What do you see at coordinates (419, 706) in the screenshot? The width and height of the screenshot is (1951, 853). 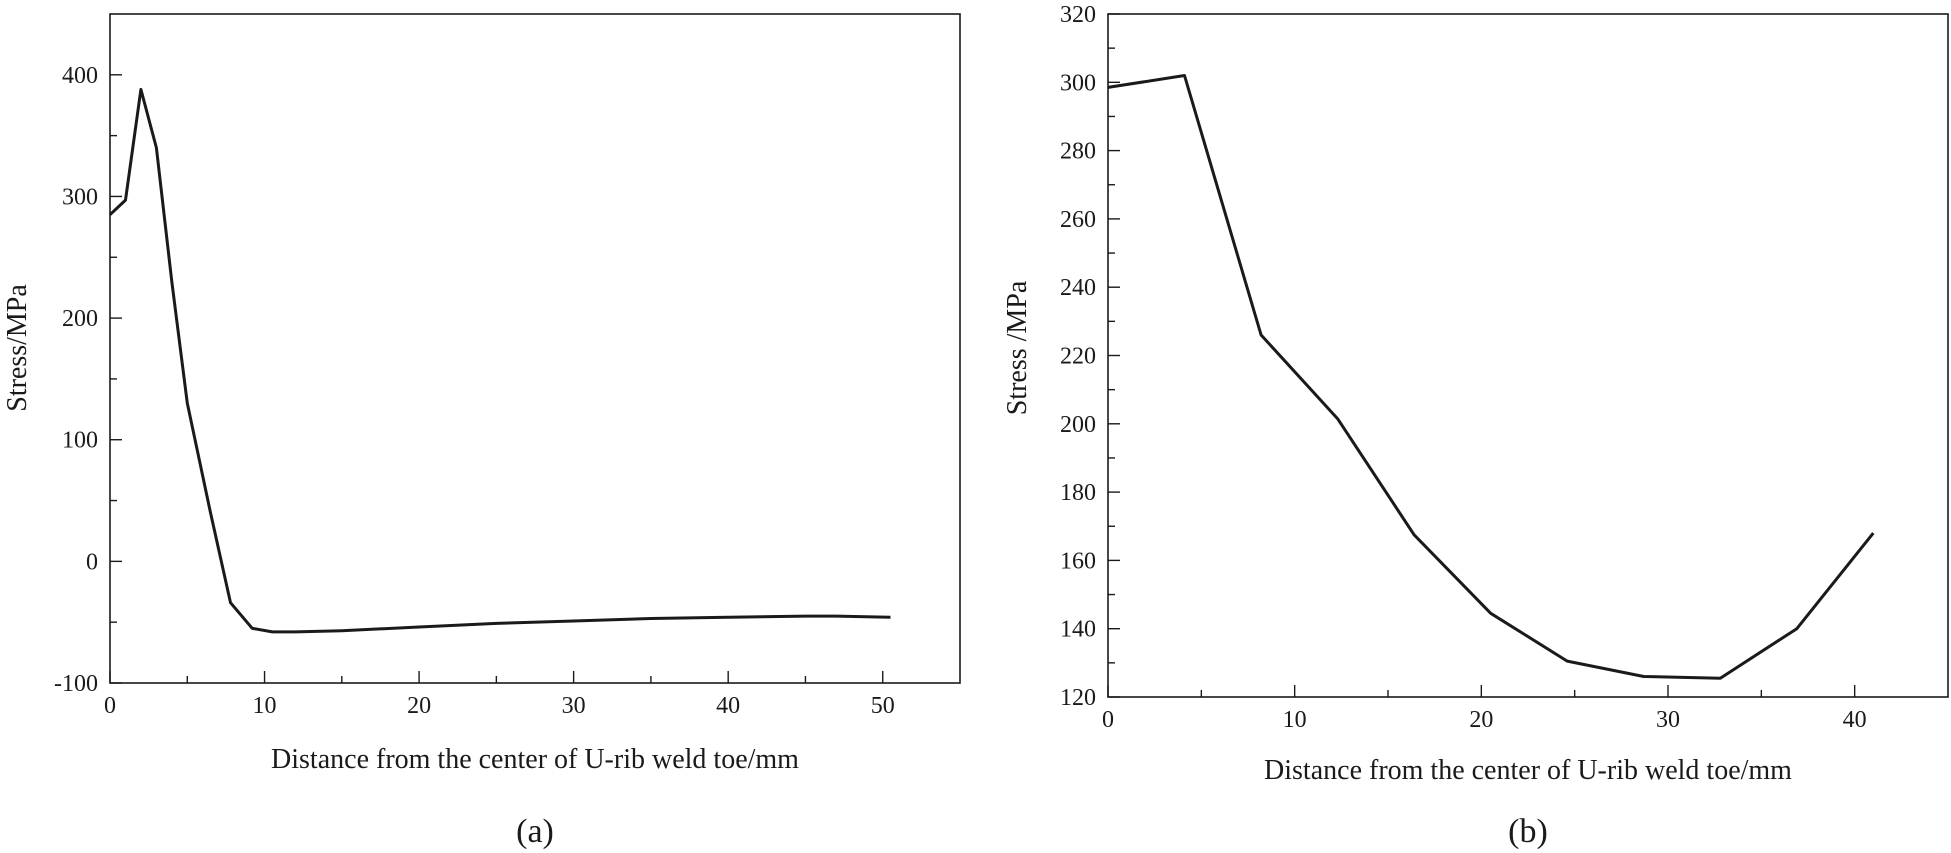 I see `x-tick-label-a: 20` at bounding box center [419, 706].